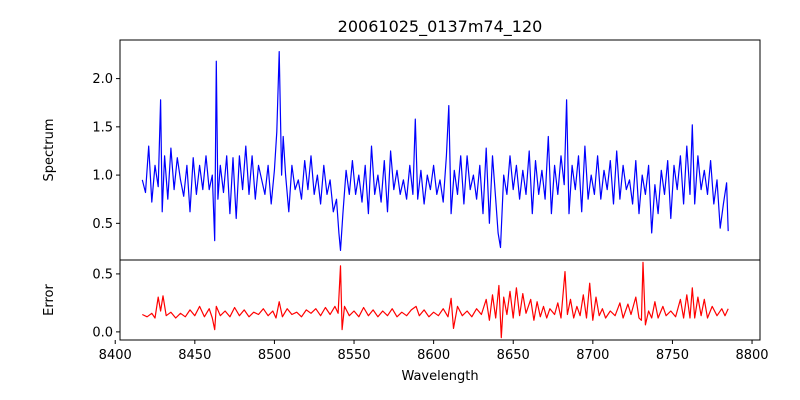 Image resolution: width=800 pixels, height=400 pixels. I want to click on spectrum-y-tick-label: 1.5, so click(102, 127).